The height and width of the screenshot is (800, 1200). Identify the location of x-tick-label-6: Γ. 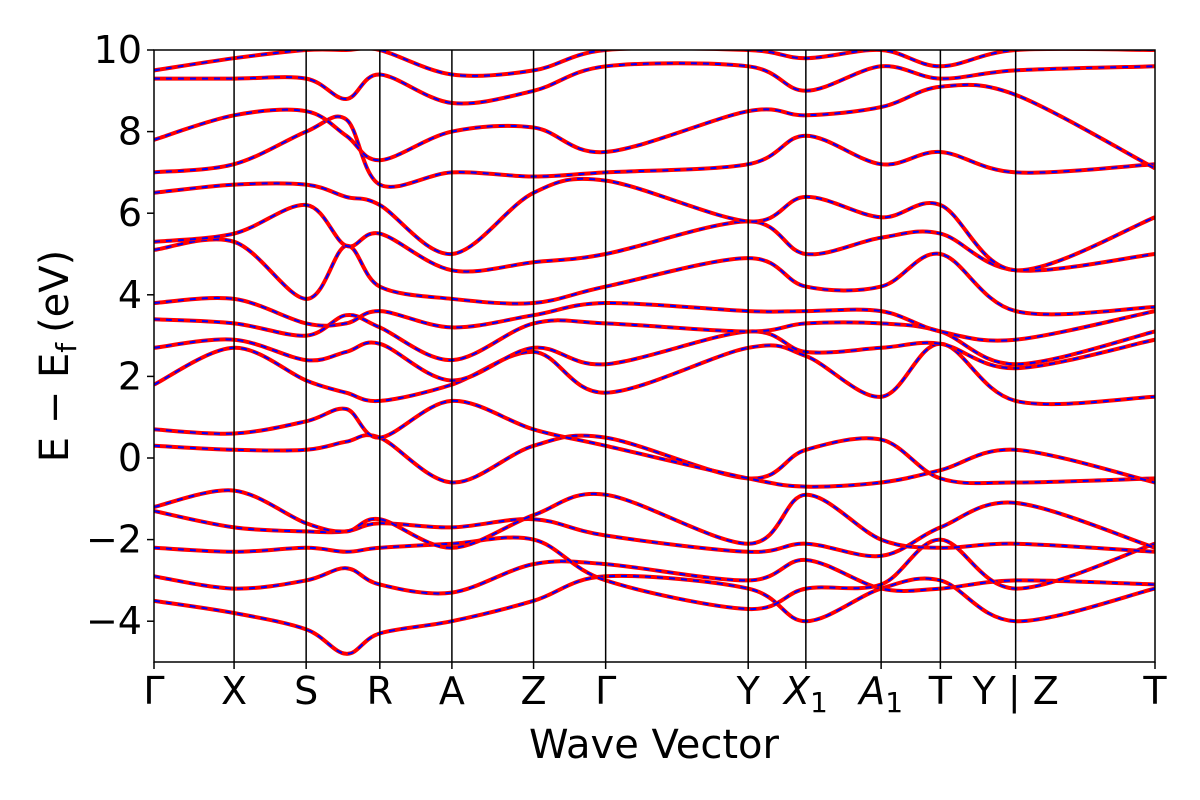
(605, 691).